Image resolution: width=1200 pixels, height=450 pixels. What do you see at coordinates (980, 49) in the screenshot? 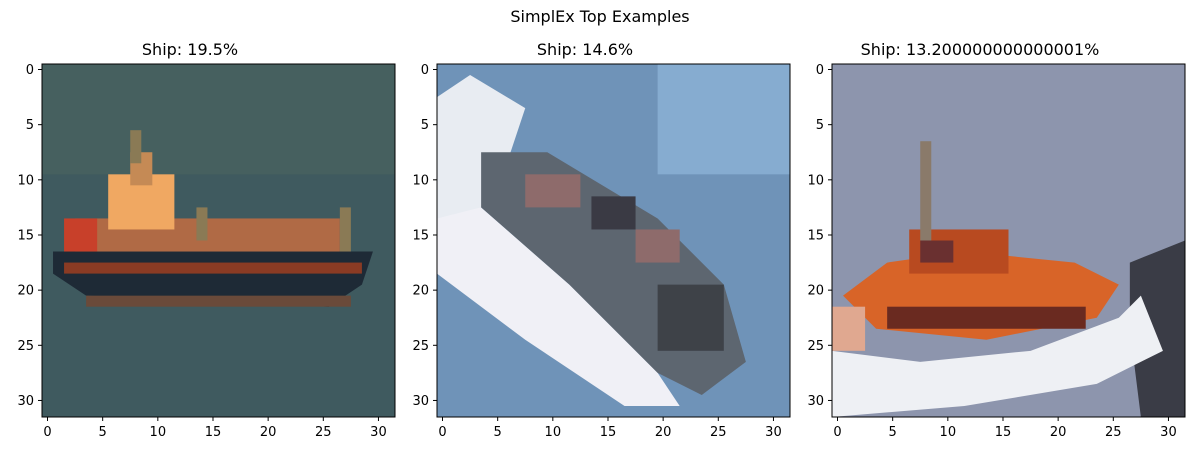
I see `subplot-title: Ship: 13.200000000000001%` at bounding box center [980, 49].